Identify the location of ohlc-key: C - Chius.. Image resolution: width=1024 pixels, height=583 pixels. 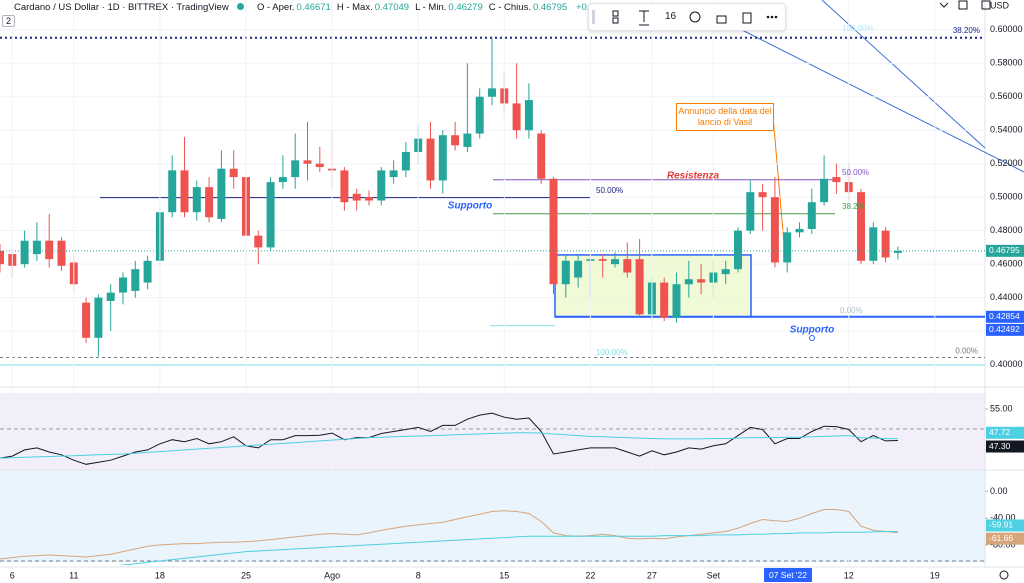
(509, 7).